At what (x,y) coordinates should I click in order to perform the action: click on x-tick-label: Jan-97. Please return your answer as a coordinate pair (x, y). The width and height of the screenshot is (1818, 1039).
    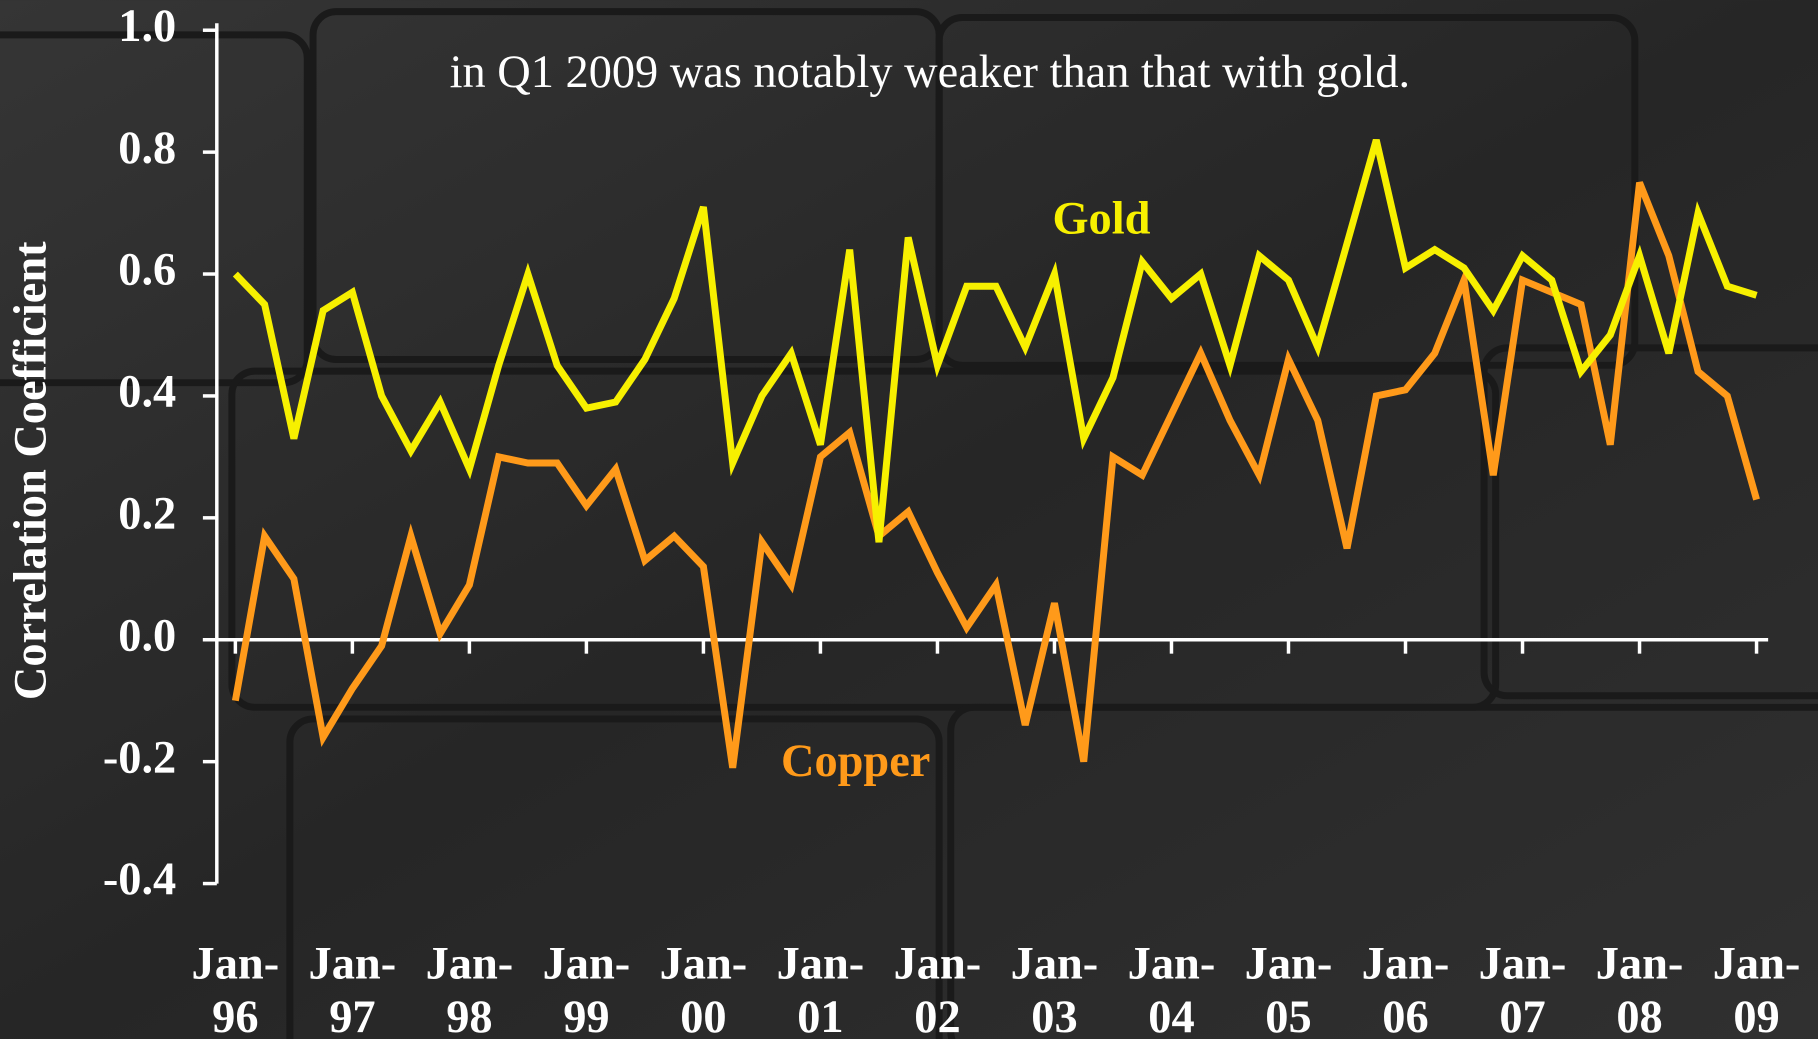
    Looking at the image, I should click on (352, 987).